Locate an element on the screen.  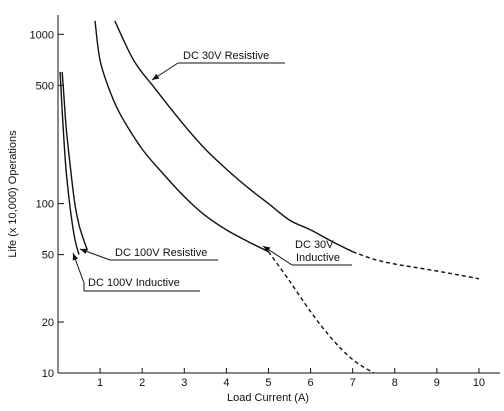
annotation-dc100v-resistive: DC 100V Resistive is located at coordinates (161, 253).